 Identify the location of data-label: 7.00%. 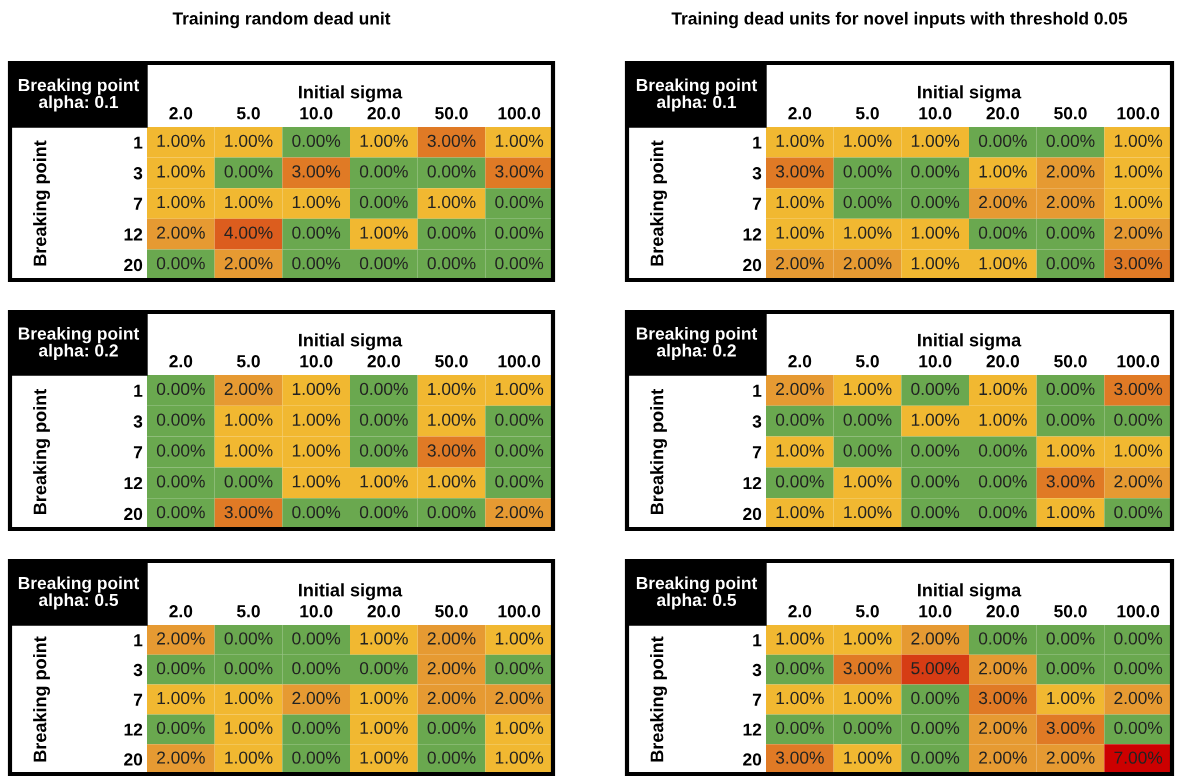
(1138, 757).